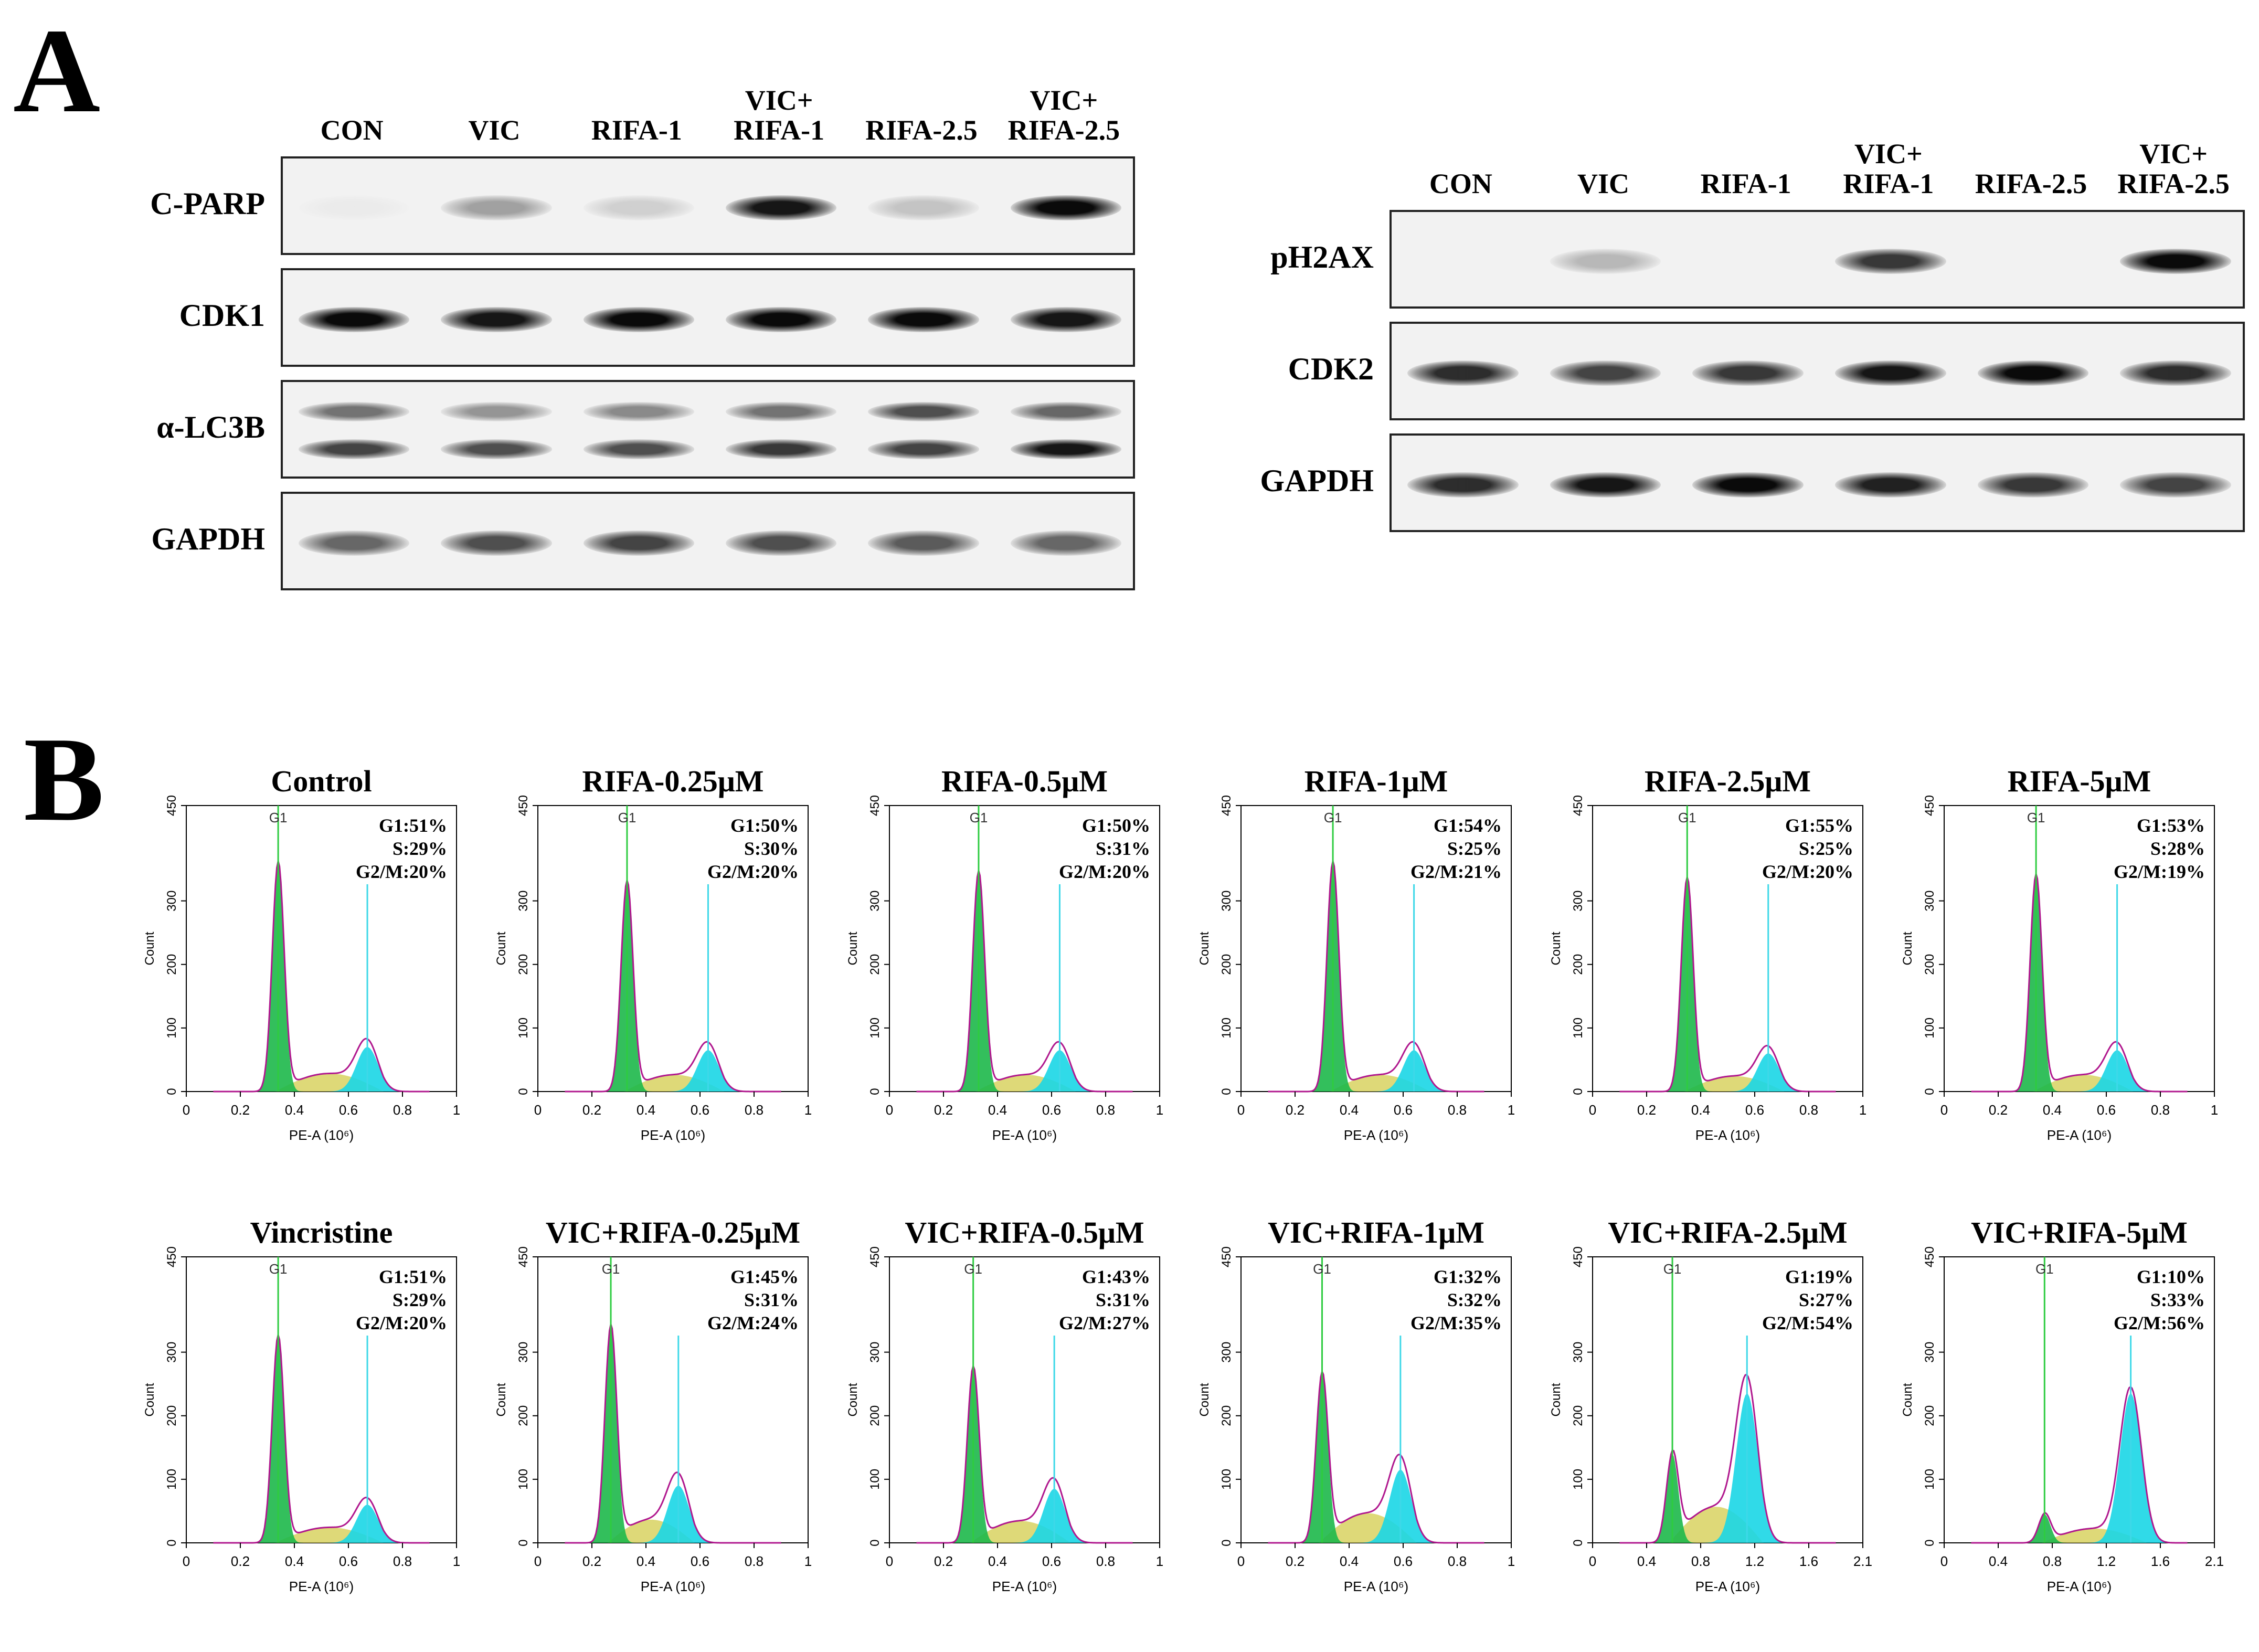  I want to click on blot-row-label: C-PARP, so click(207, 203).